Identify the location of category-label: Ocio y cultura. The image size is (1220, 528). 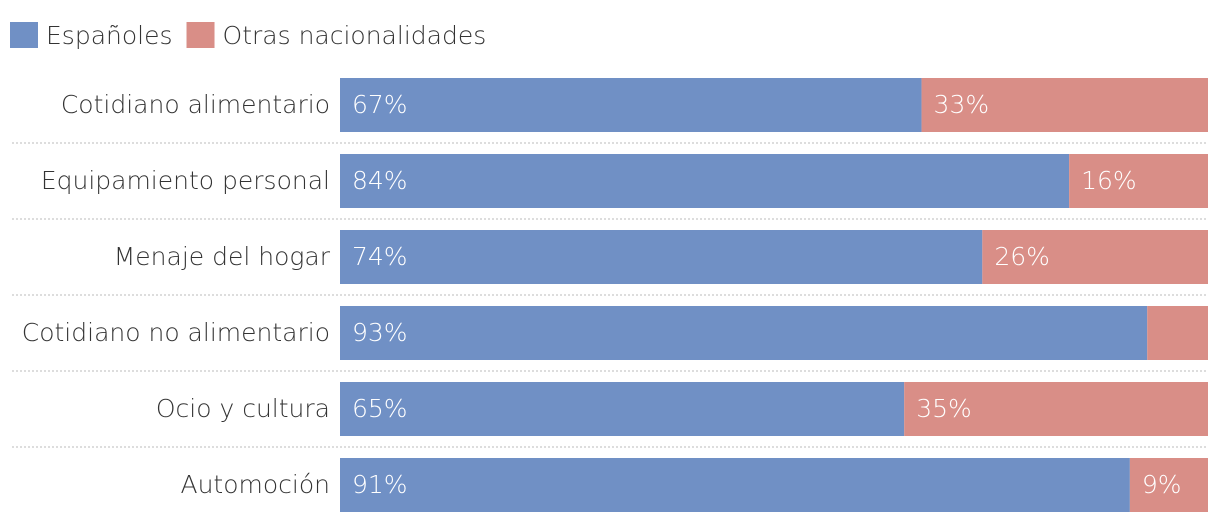
(243, 408).